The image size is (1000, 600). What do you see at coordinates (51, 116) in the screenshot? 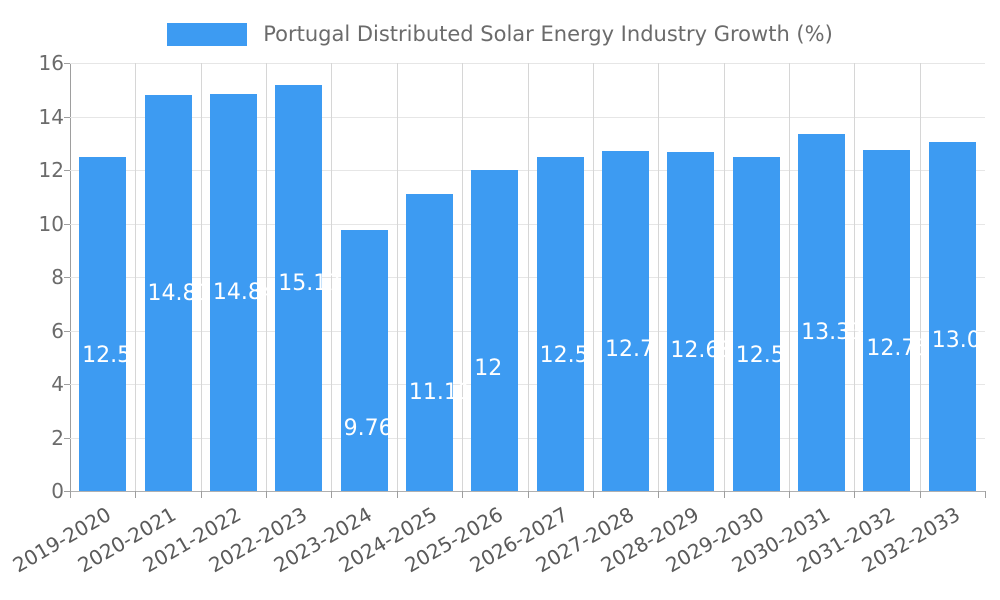
I see `y-axis-tick-label: 14` at bounding box center [51, 116].